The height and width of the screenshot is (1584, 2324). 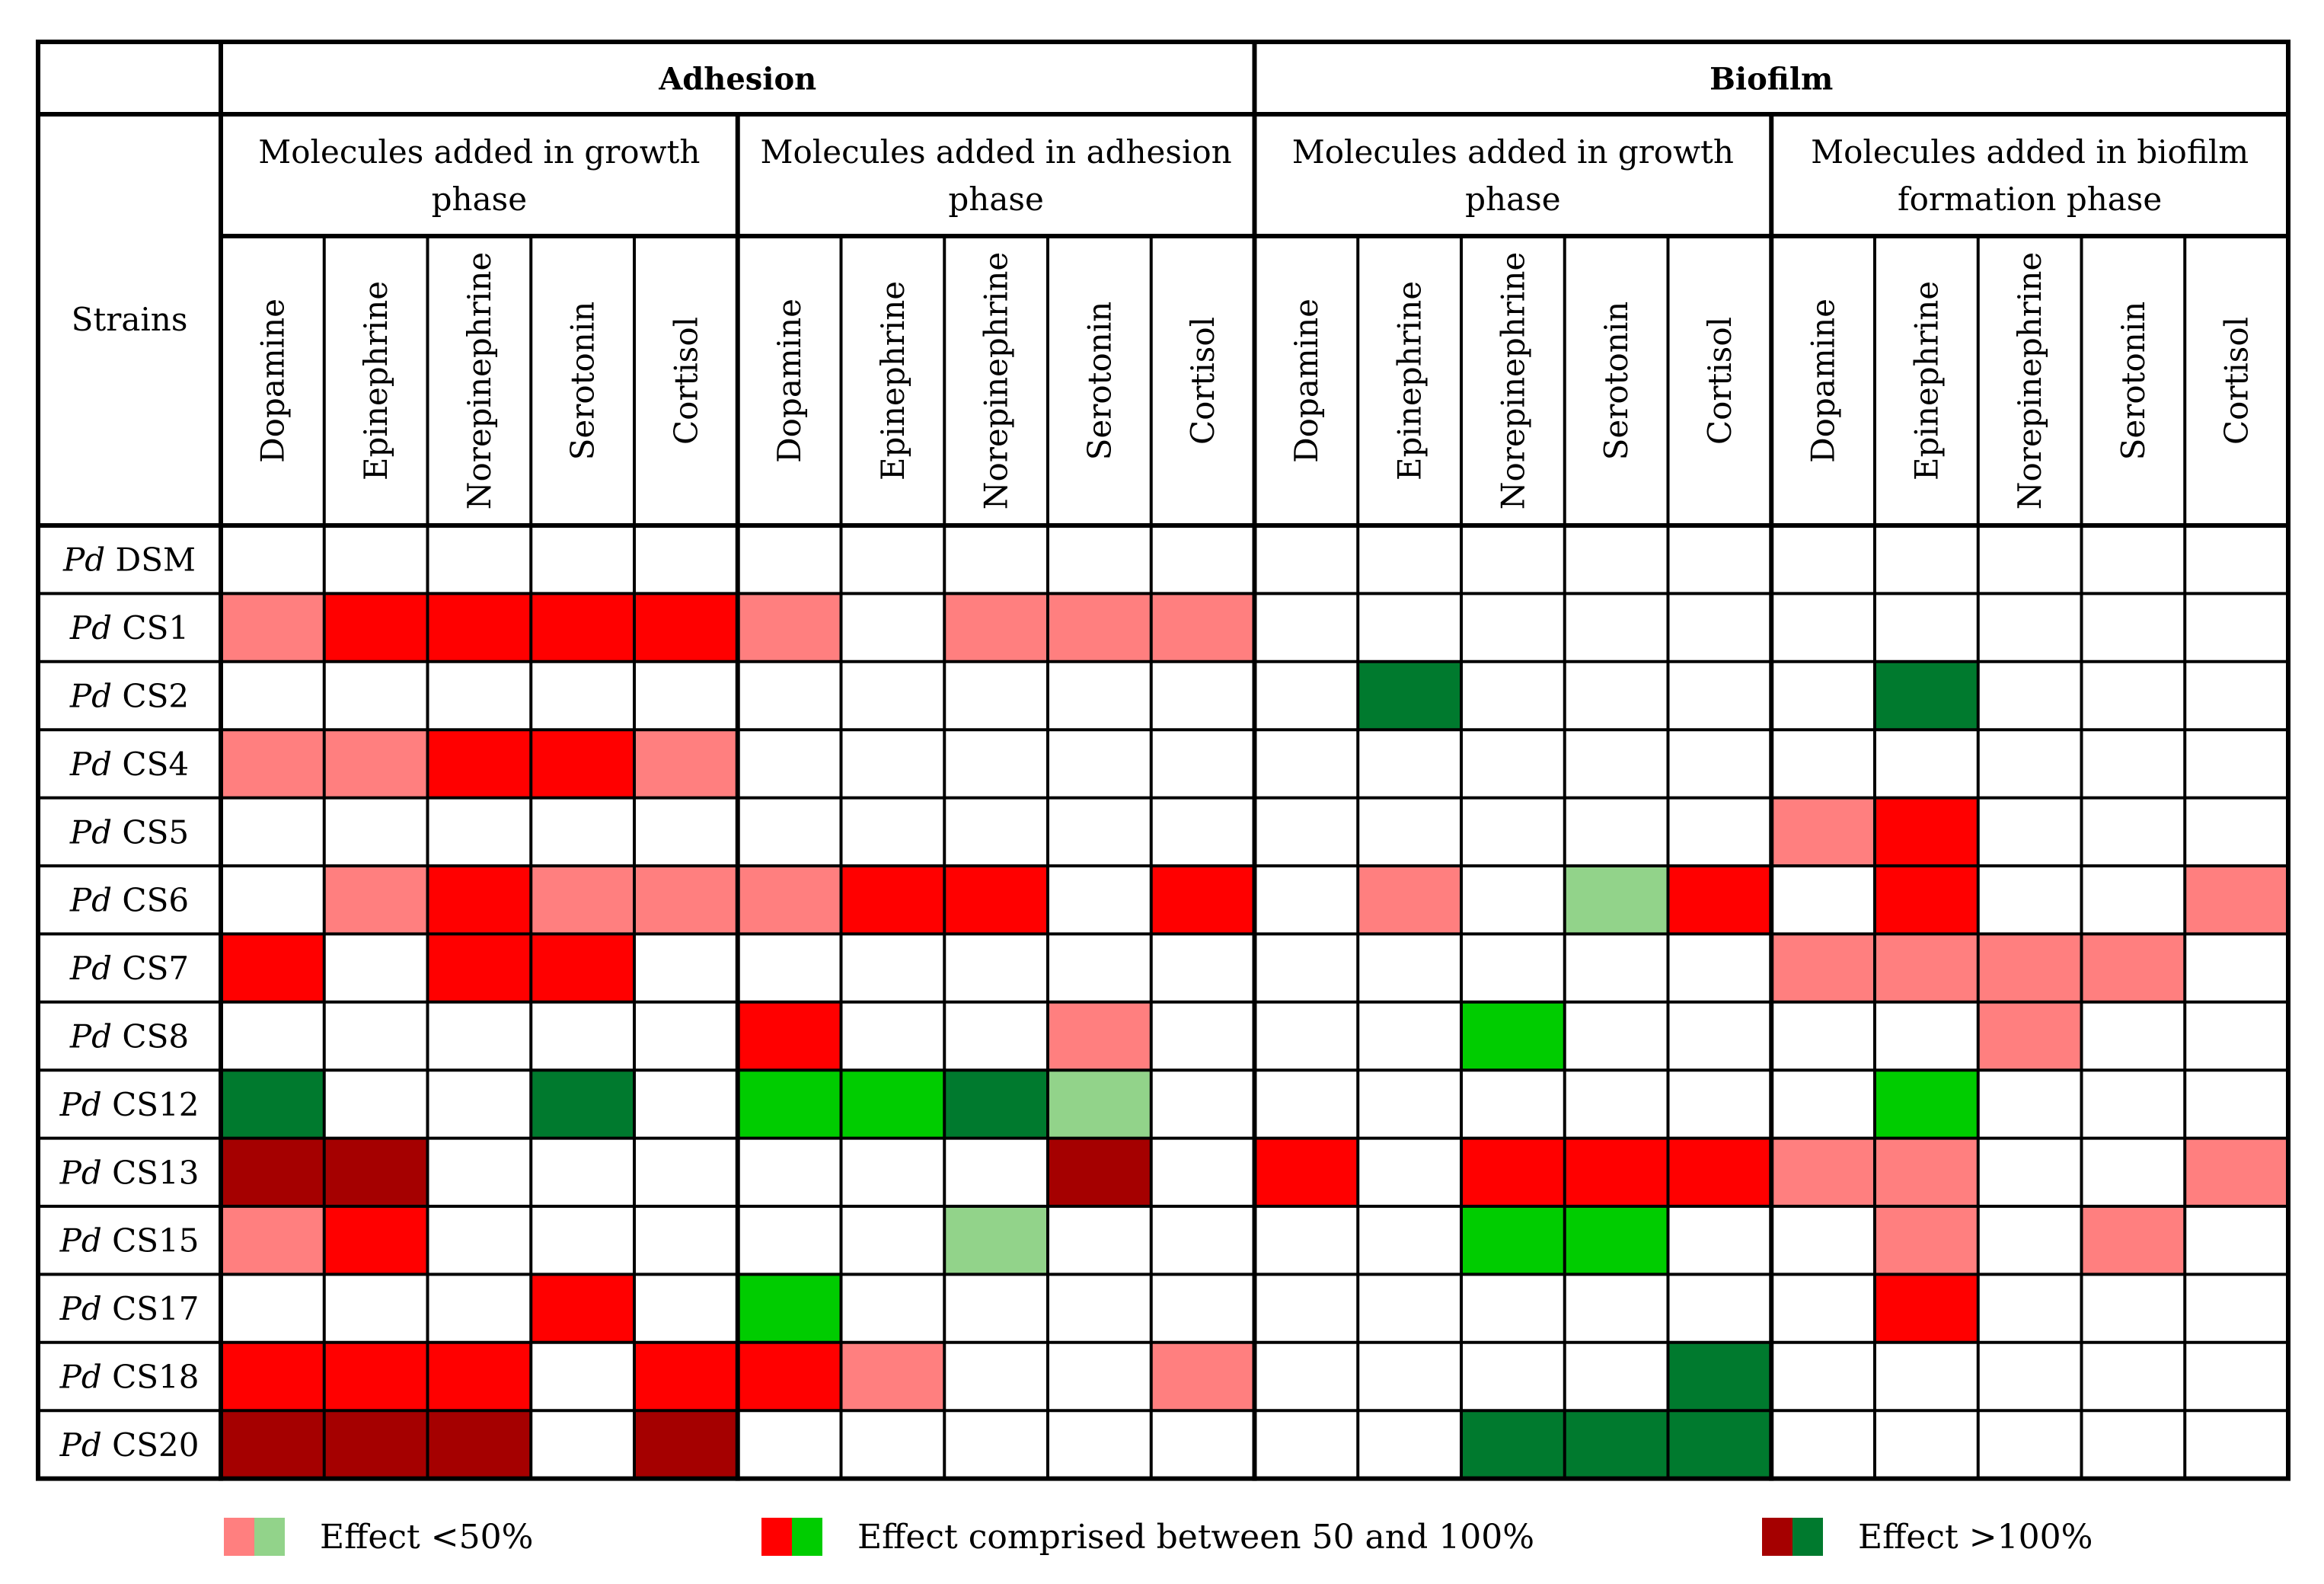 I want to click on strain-label: Pd CS5, so click(x=129, y=832).